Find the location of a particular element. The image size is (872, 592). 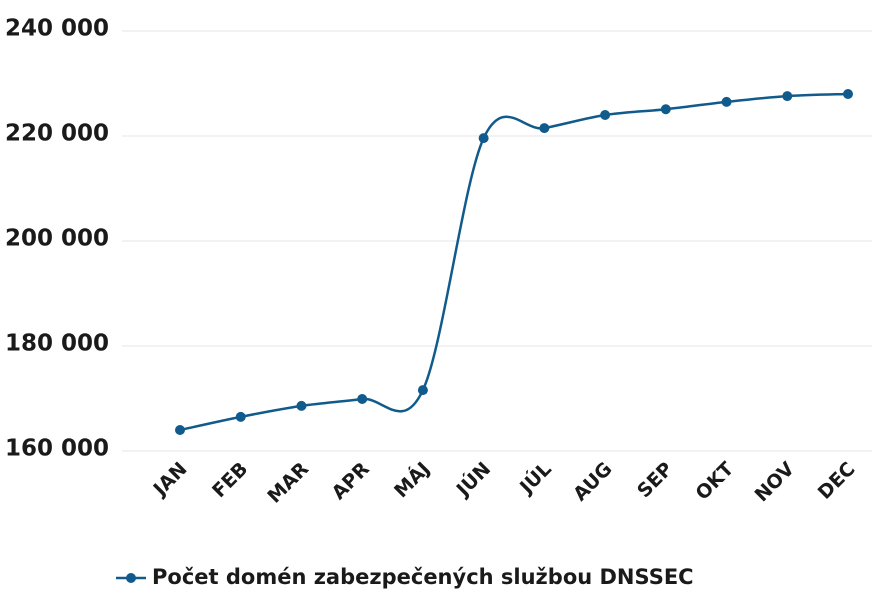

legend-label: Počet domén zabezpečených službou DNSSEC is located at coordinates (423, 577).